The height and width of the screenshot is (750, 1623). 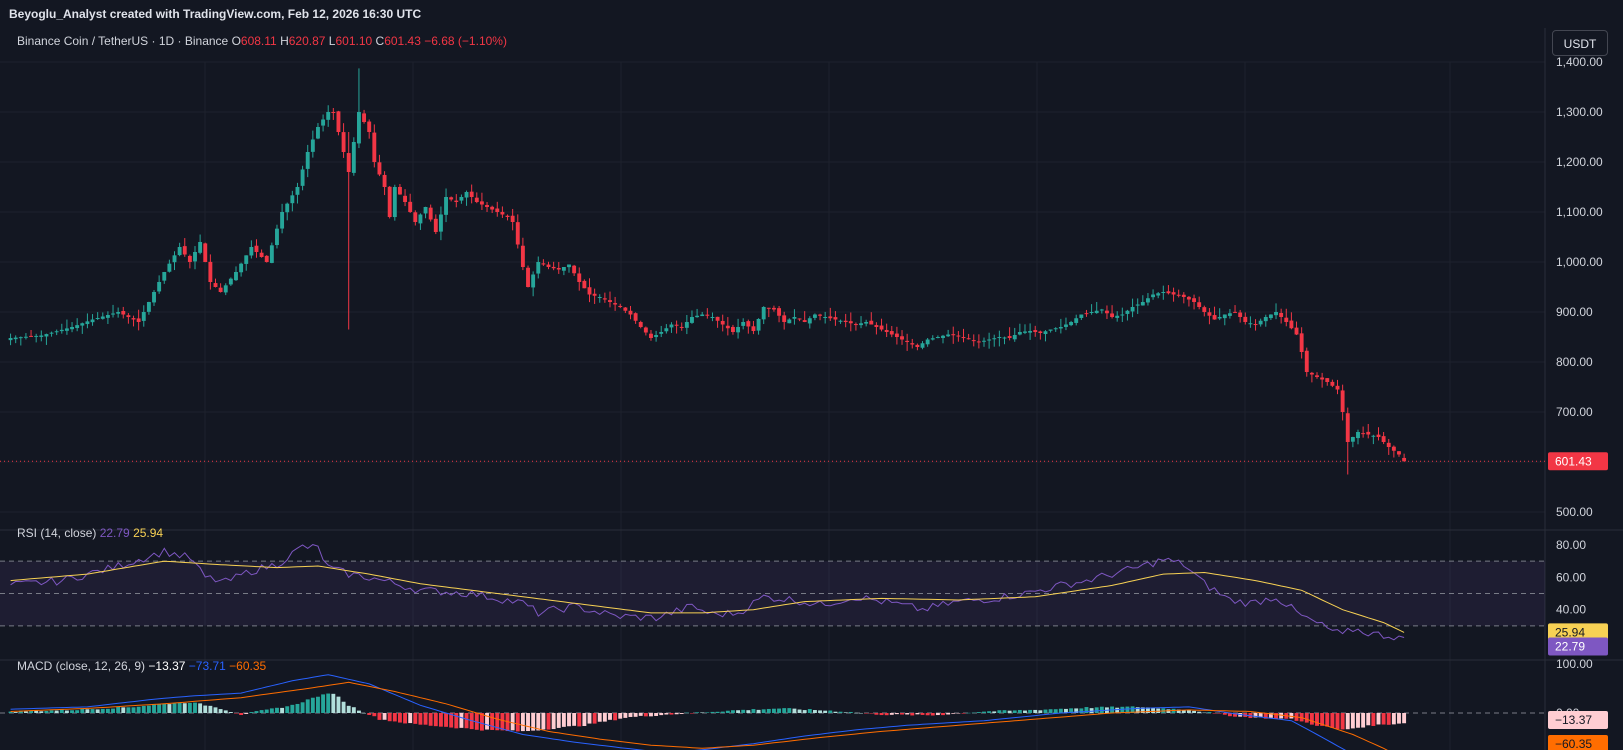 I want to click on macd-line, so click(x=678, y=712).